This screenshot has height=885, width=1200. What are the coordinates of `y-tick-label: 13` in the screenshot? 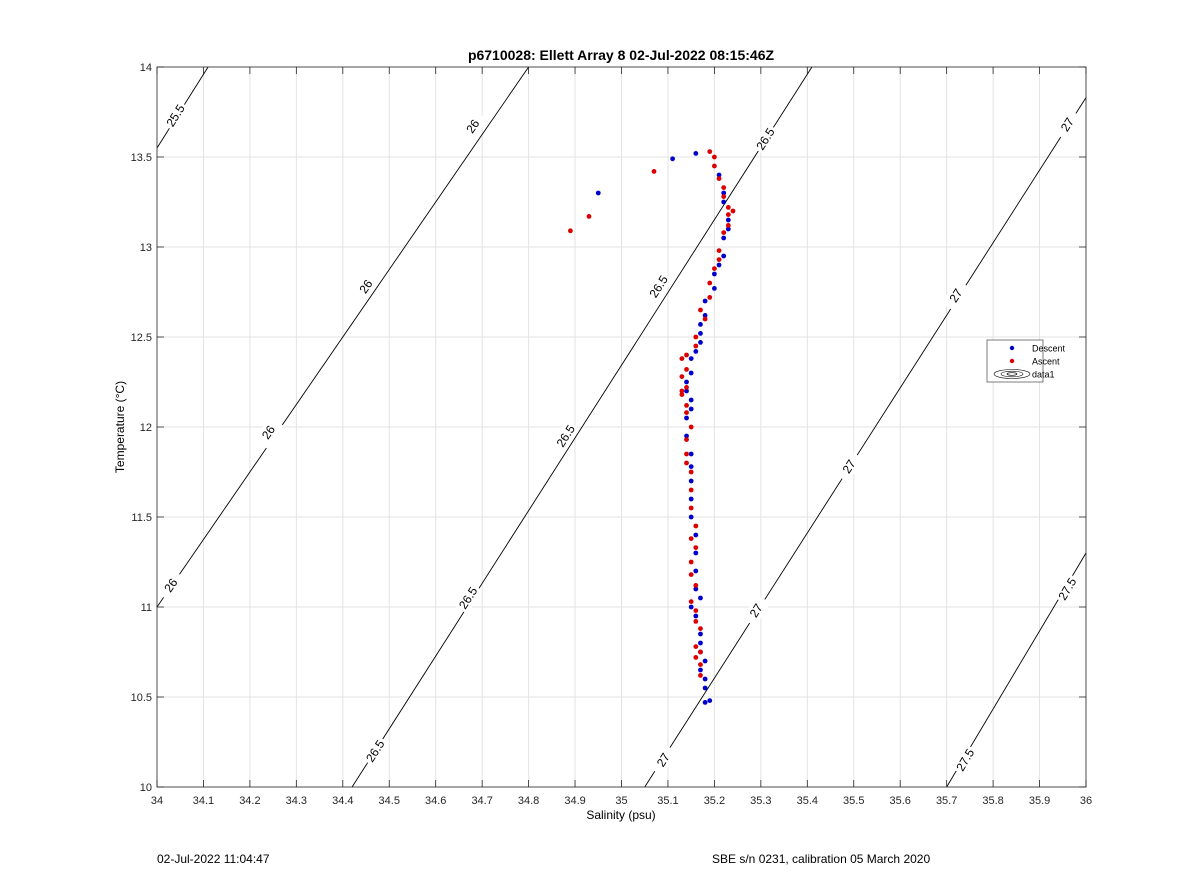 It's located at (146, 248).